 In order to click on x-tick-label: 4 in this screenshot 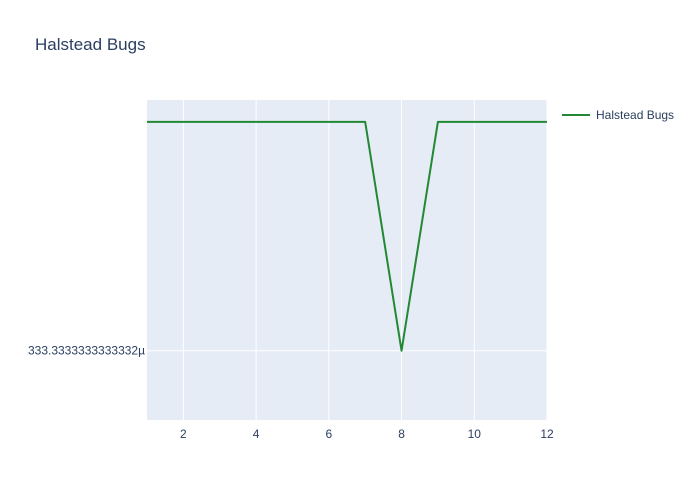, I will do `click(256, 434)`.